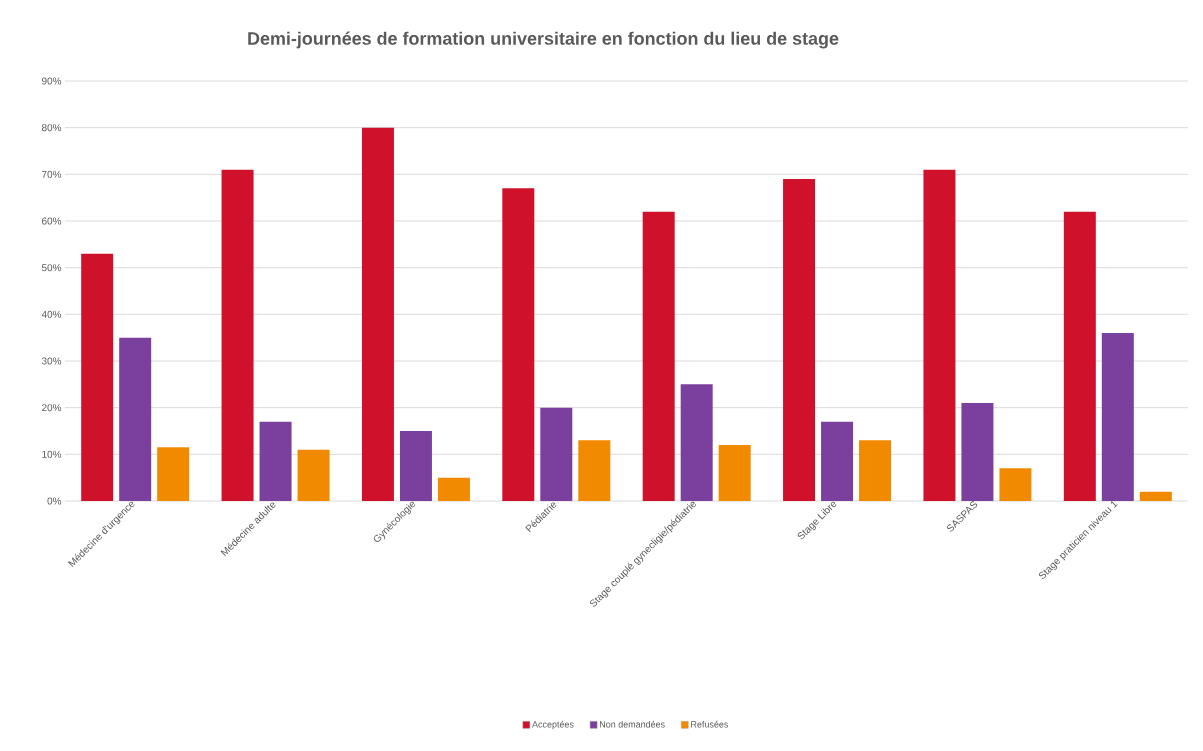 The width and height of the screenshot is (1203, 751). What do you see at coordinates (52, 454) in the screenshot?
I see `y-tick-label: 10%` at bounding box center [52, 454].